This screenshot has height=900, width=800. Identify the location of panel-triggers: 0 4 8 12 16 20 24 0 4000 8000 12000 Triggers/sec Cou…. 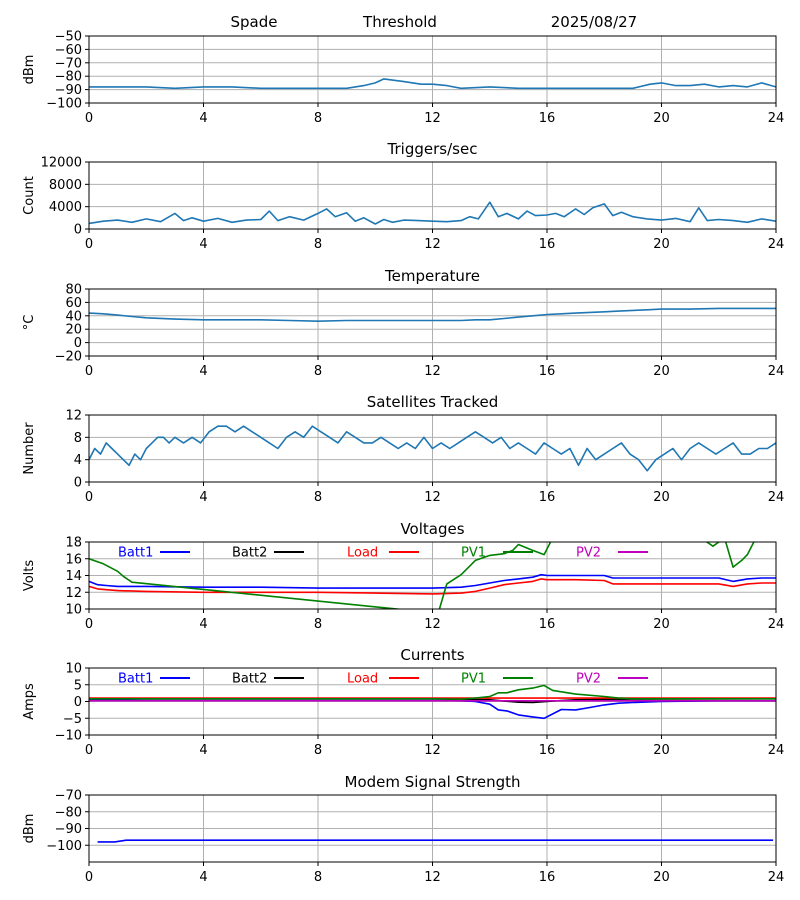
(403, 196).